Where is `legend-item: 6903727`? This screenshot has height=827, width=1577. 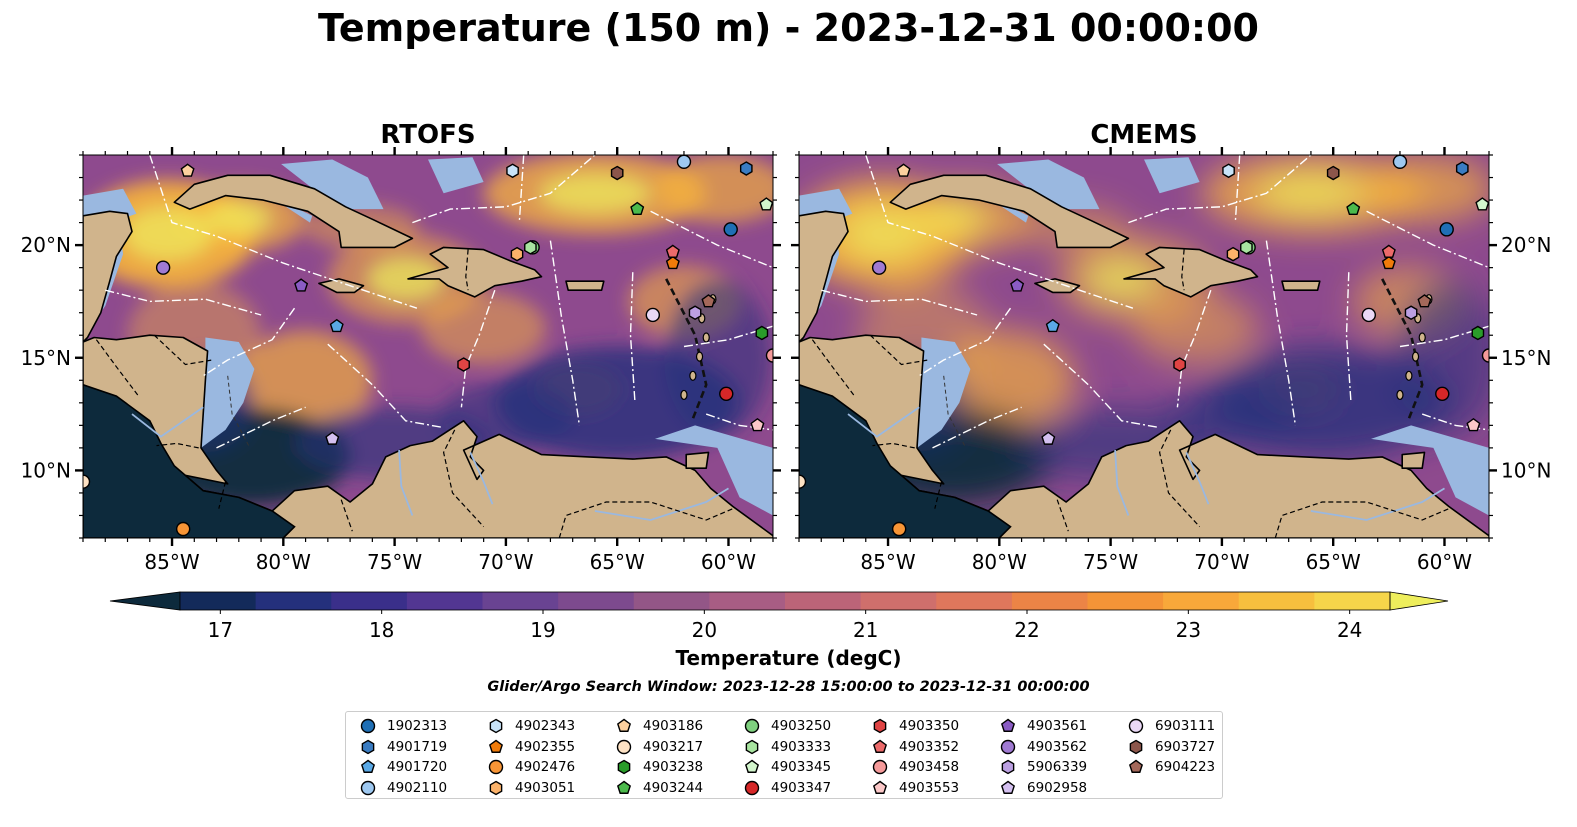 legend-item: 6903727 is located at coordinates (1170, 747).